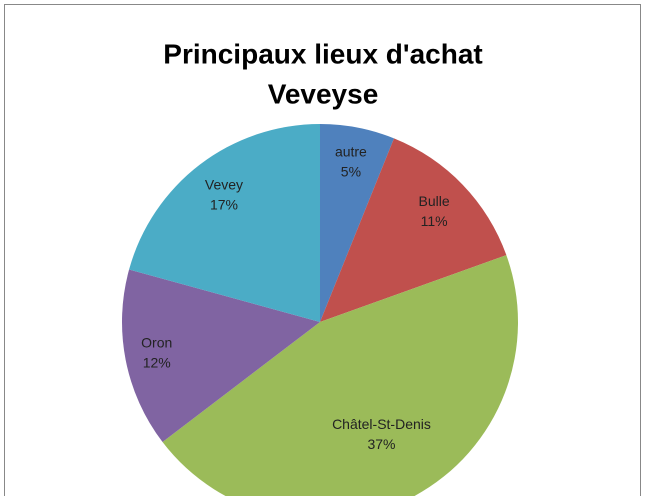  What do you see at coordinates (322, 53) in the screenshot?
I see `chart-title: Principaux lieux d'achat` at bounding box center [322, 53].